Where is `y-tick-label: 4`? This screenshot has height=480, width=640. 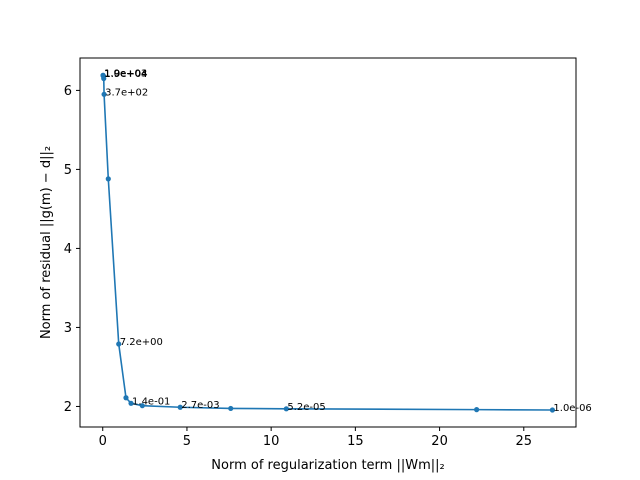
y-tick-label: 4 is located at coordinates (68, 249).